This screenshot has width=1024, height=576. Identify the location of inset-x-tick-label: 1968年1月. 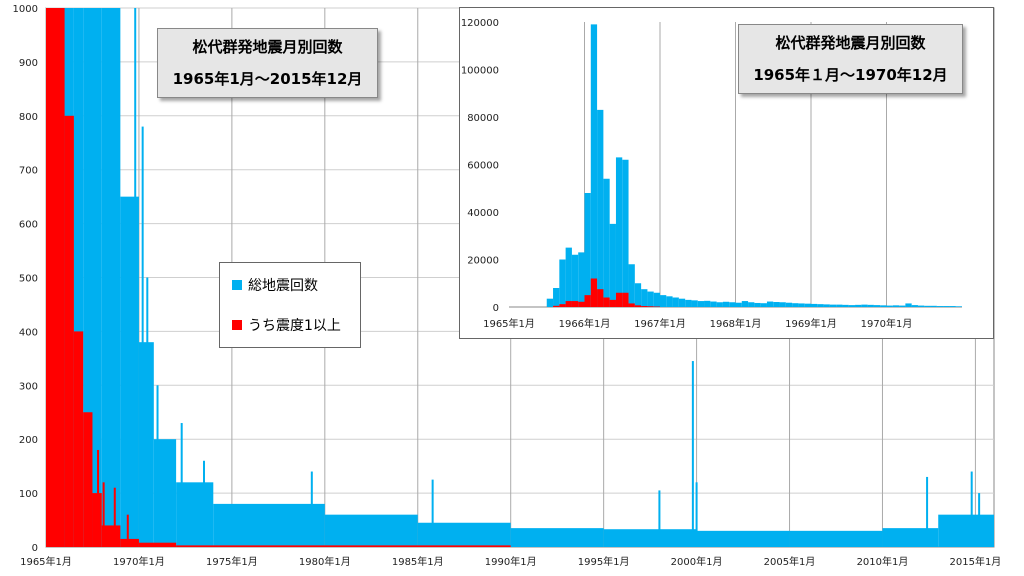
(736, 323).